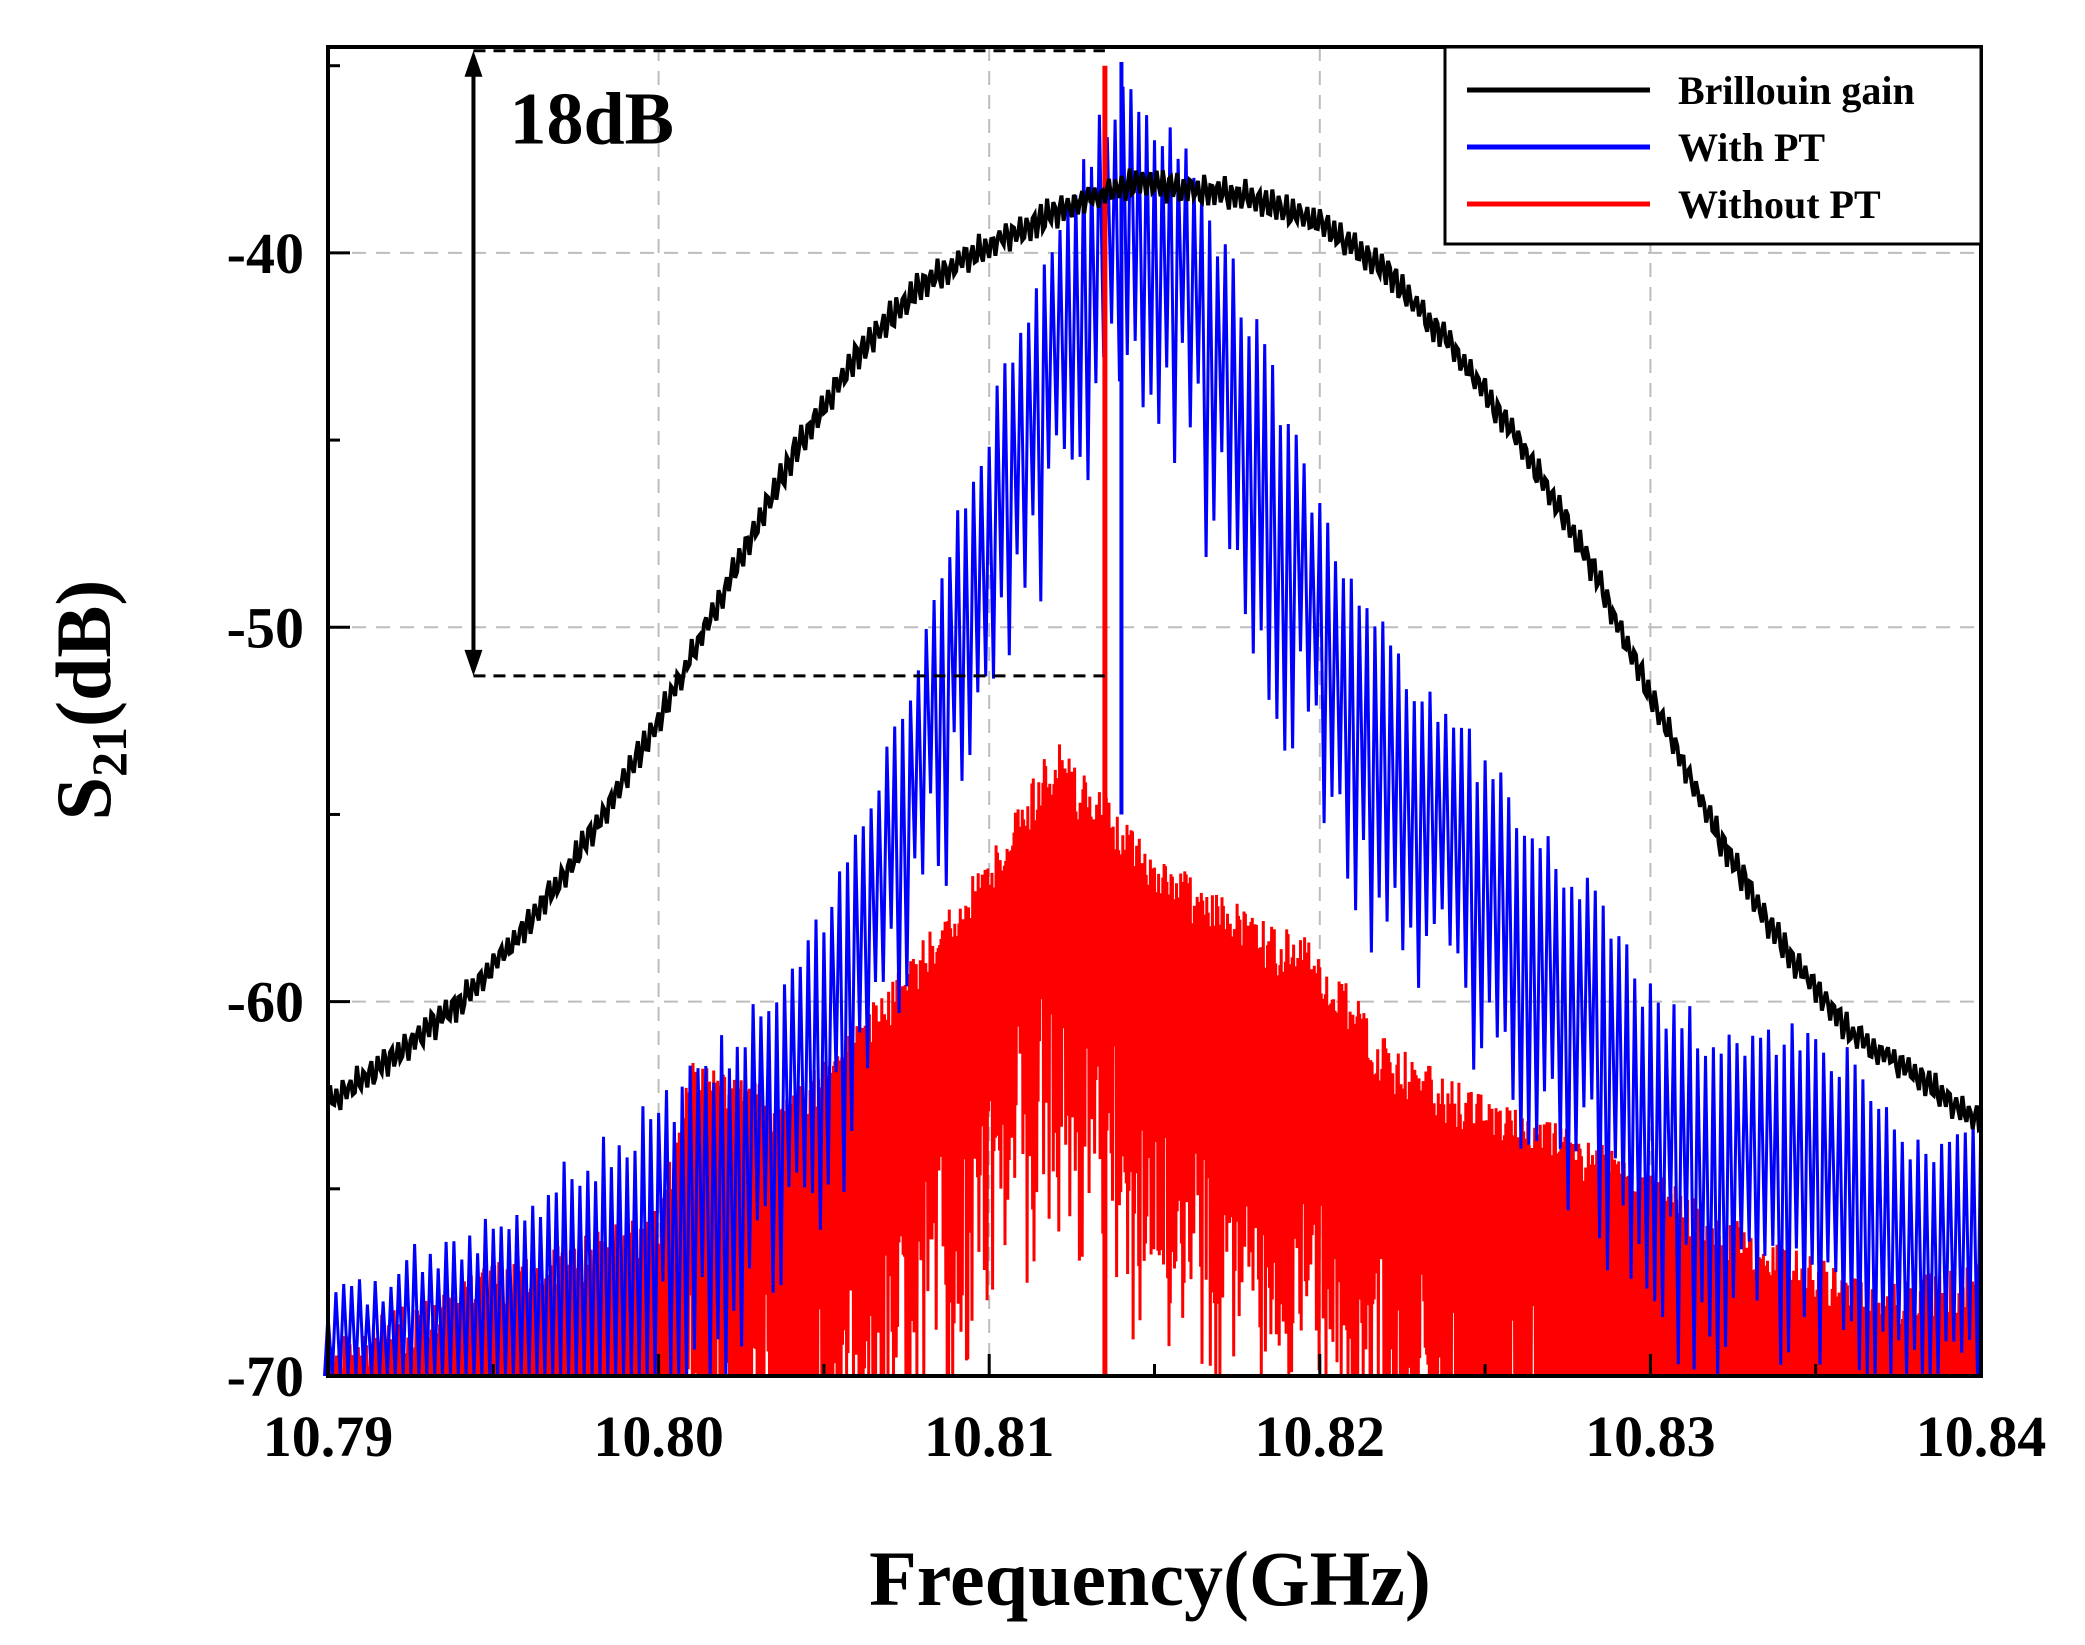 The image size is (2085, 1645). I want to click on x-tick-label: 10.79, so click(328, 1436).